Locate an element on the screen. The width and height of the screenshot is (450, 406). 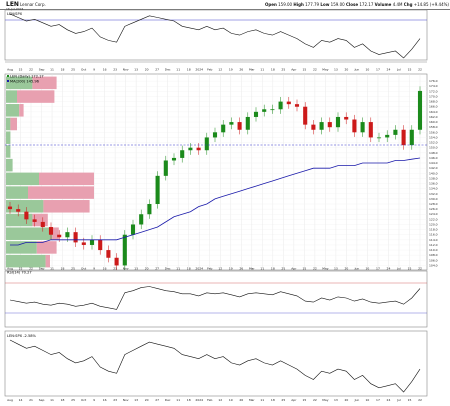
x-tick-label-top: Jun is located at coordinates (357, 70).